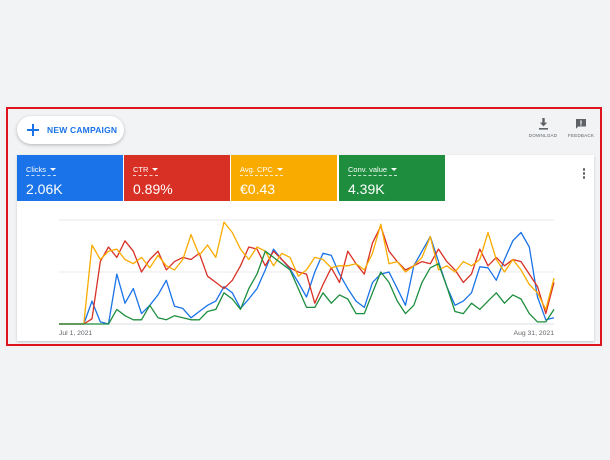  I want to click on metric-ctr: CTR 0.89%, so click(177, 178).